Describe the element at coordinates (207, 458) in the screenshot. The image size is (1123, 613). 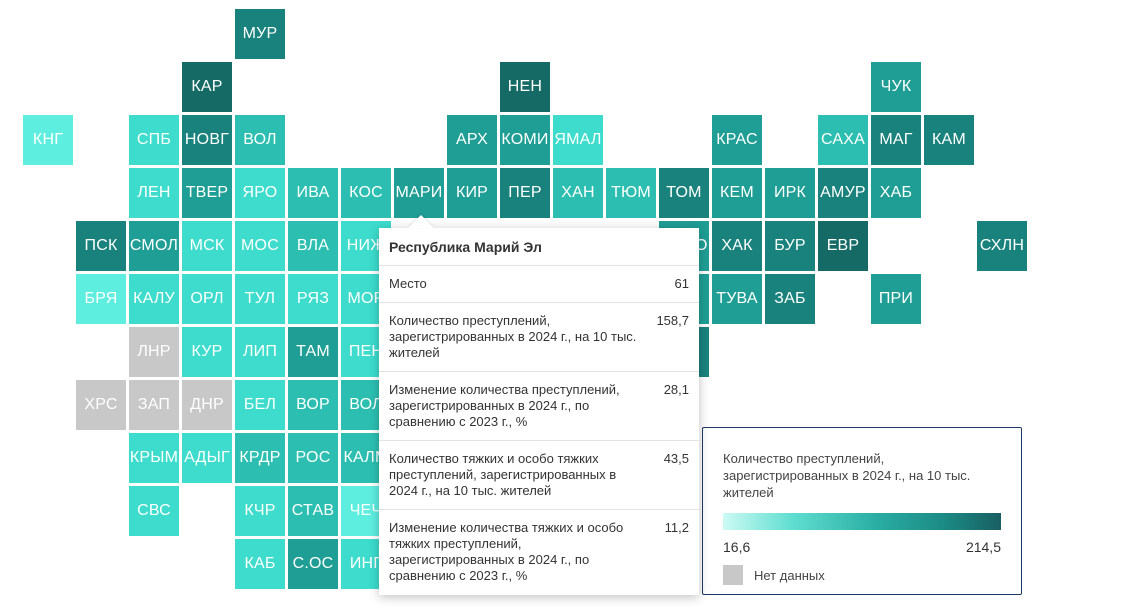
I see `region-tile: АДЫГ` at that location.